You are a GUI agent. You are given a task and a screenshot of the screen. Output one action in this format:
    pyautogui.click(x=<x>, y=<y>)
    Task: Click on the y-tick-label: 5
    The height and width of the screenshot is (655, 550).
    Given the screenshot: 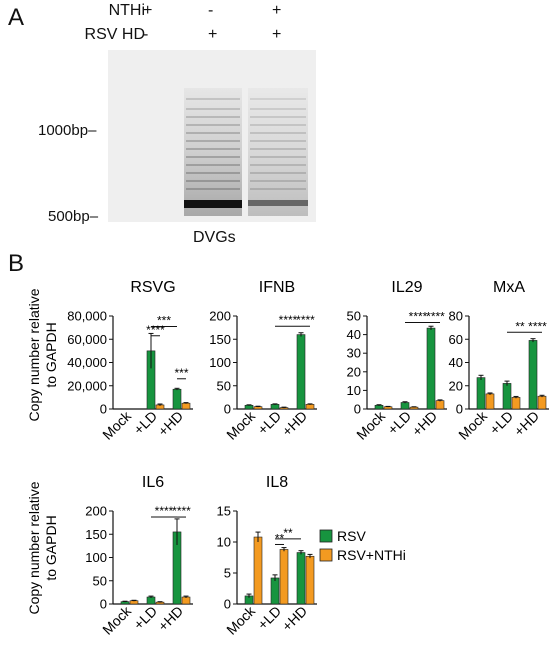 What is the action you would take?
    pyautogui.click(x=227, y=573)
    